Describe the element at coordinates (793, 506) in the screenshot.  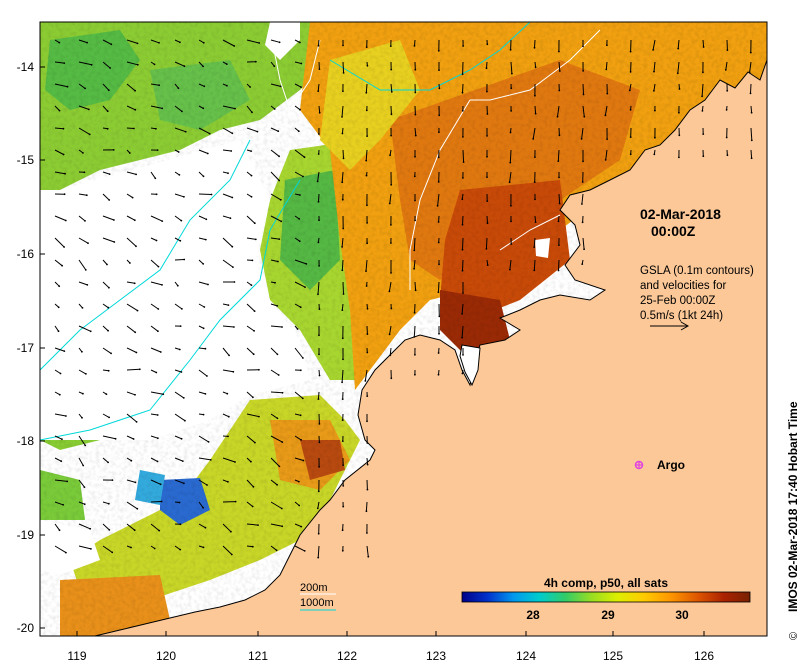
I see `credit-text: IMOS 02-Mar-2018 17:40 Hobart Time` at that location.